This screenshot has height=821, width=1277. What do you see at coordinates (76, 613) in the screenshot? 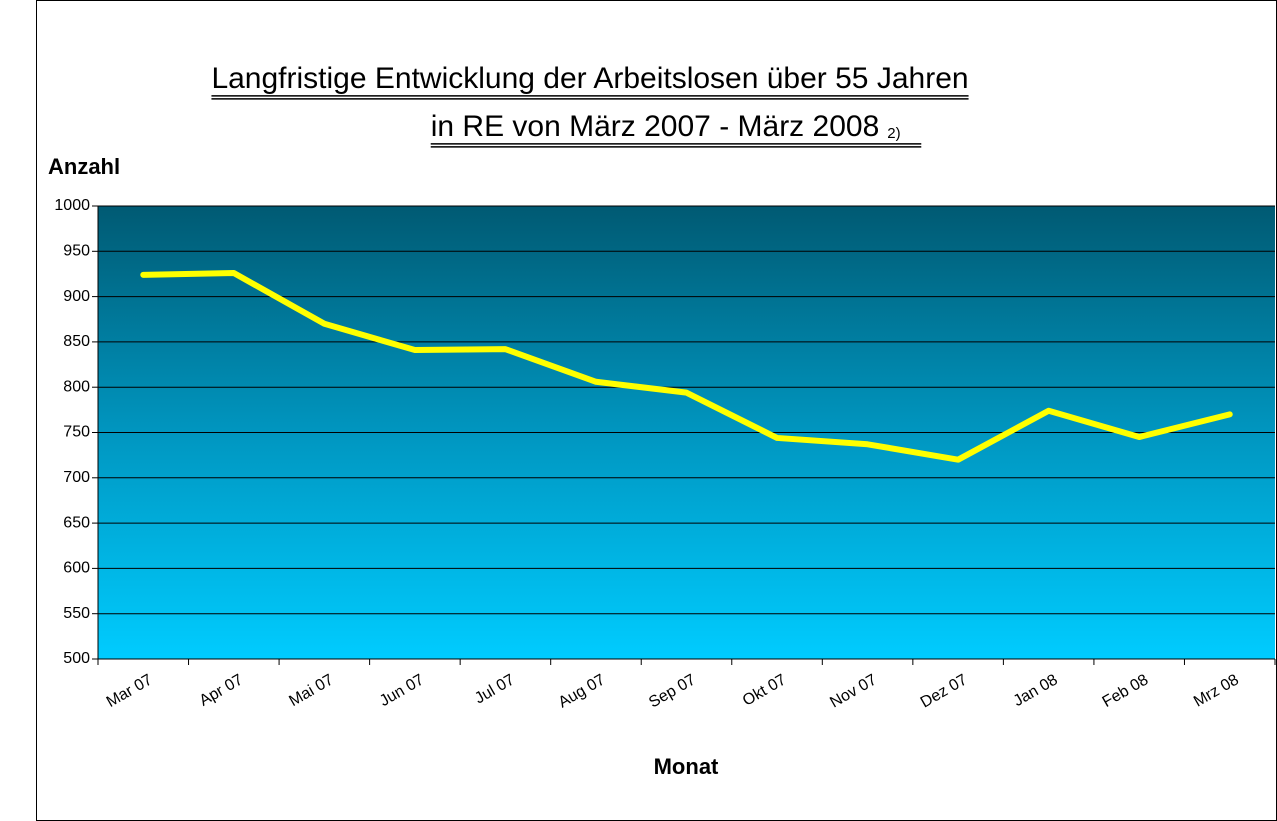
I see `y-tick-label: 550` at bounding box center [76, 613].